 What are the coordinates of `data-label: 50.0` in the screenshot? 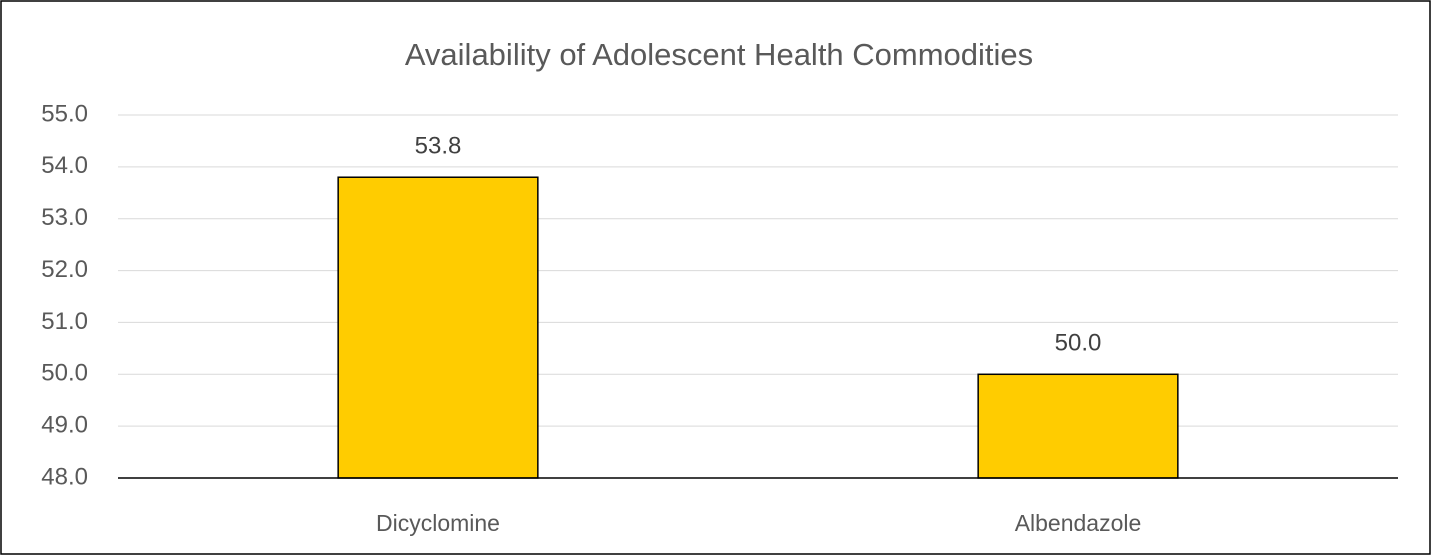 It's located at (1078, 343).